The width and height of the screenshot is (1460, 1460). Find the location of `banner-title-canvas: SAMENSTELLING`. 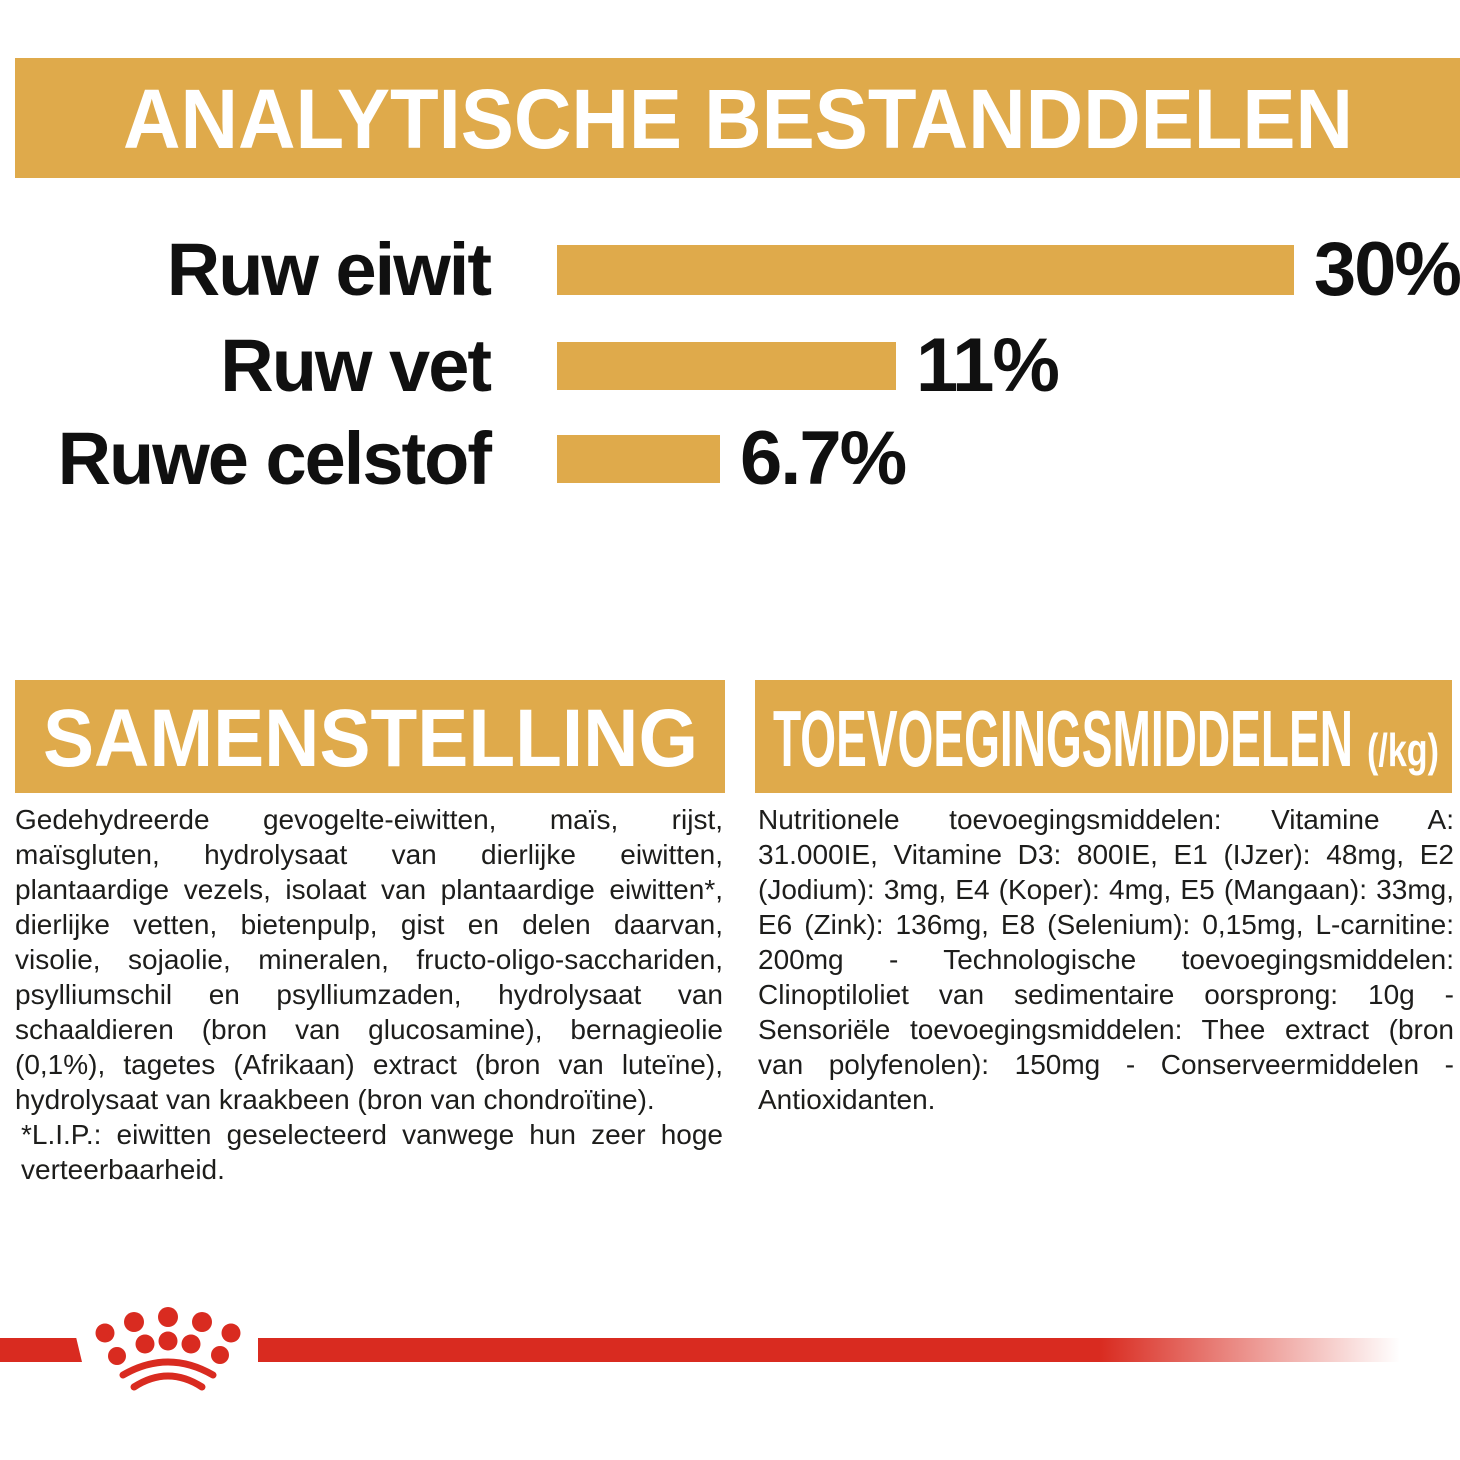

banner-title-canvas: SAMENSTELLING is located at coordinates (370, 738).